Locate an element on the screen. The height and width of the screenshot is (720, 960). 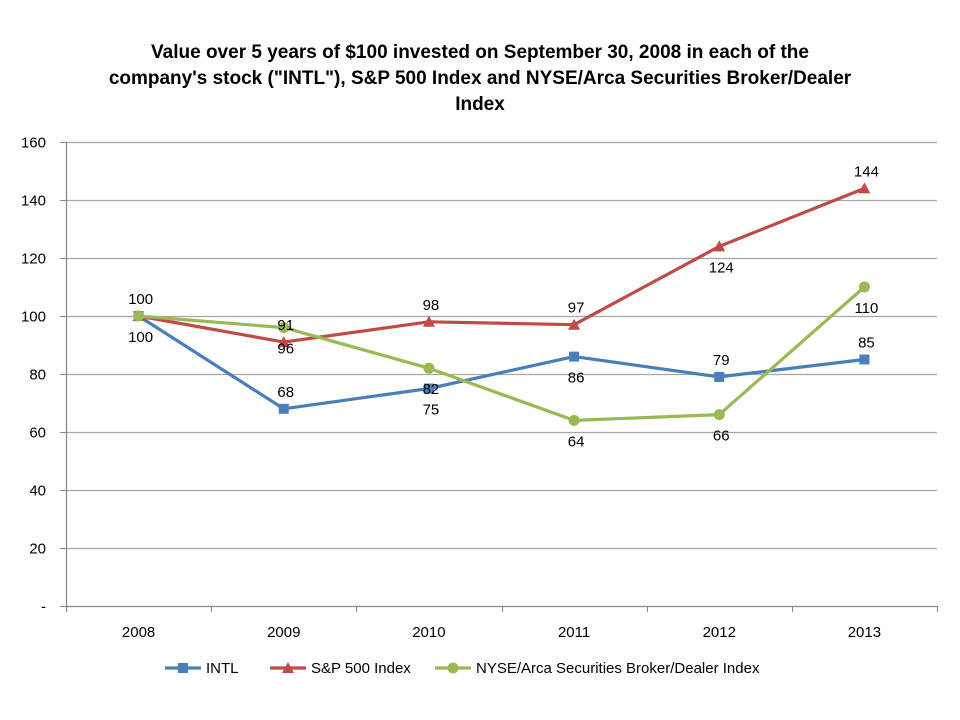
data-label: 98 is located at coordinates (431, 305).